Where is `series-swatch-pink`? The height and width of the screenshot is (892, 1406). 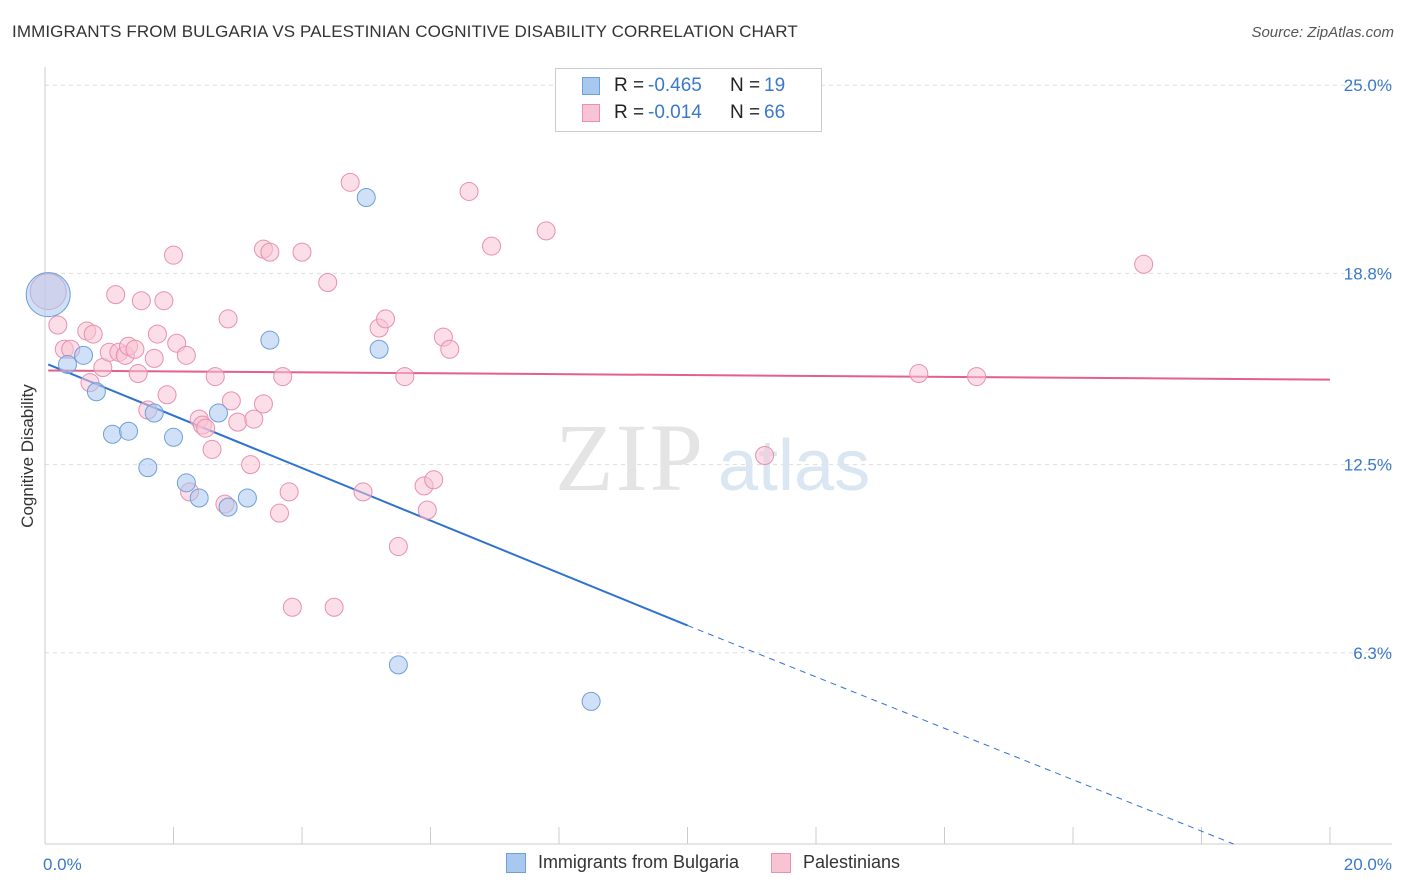
series-swatch-pink is located at coordinates (781, 862).